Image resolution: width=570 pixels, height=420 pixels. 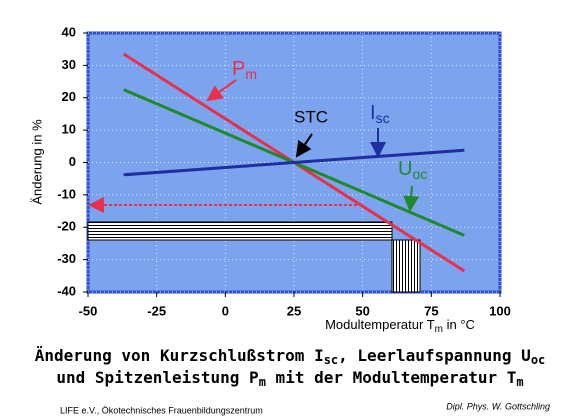 What do you see at coordinates (69, 96) in the screenshot?
I see `y-tick-label: 20` at bounding box center [69, 96].